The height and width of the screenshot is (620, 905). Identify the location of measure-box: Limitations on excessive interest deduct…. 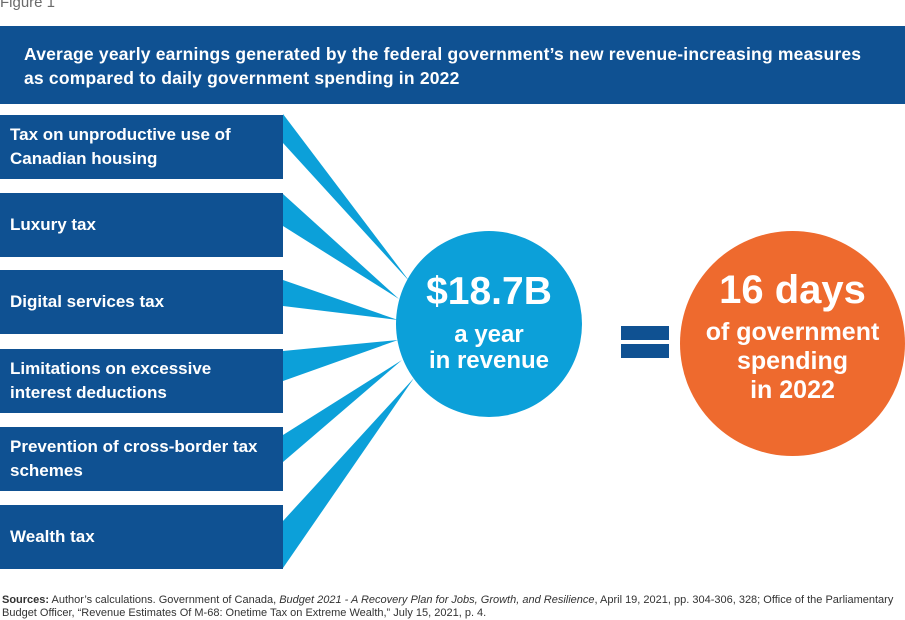
(141, 381).